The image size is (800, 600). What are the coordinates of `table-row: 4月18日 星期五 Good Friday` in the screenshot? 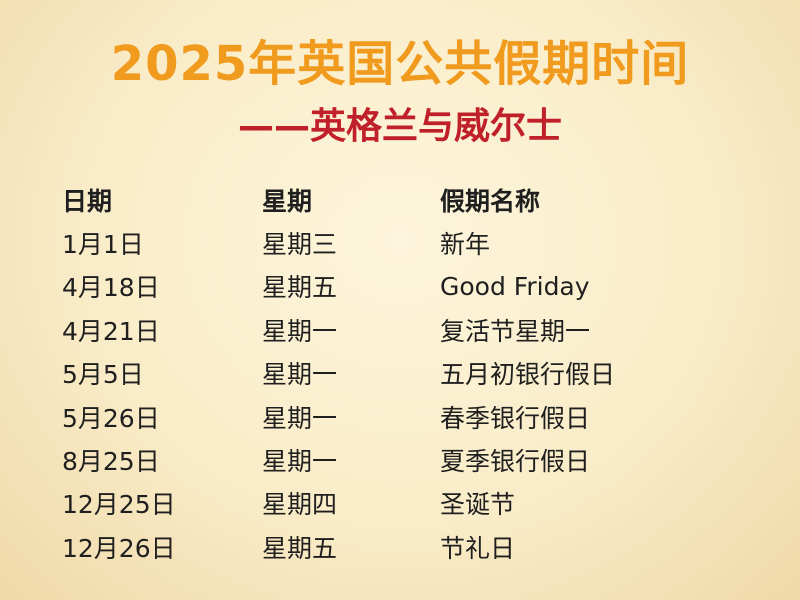 It's located at (401, 286).